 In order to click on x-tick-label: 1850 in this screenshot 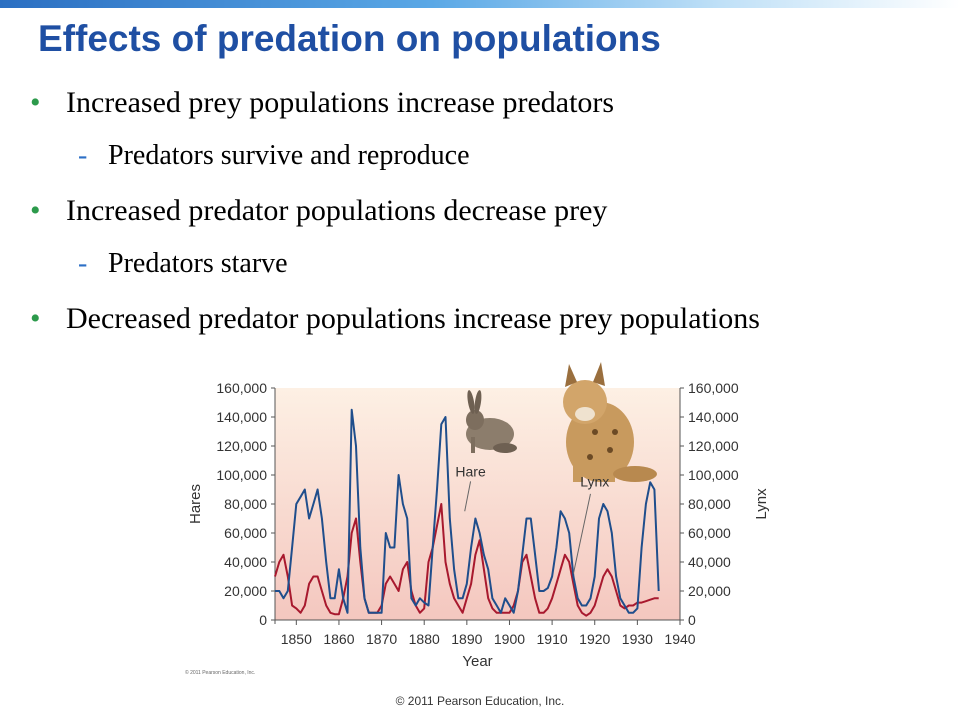, I will do `click(296, 639)`.